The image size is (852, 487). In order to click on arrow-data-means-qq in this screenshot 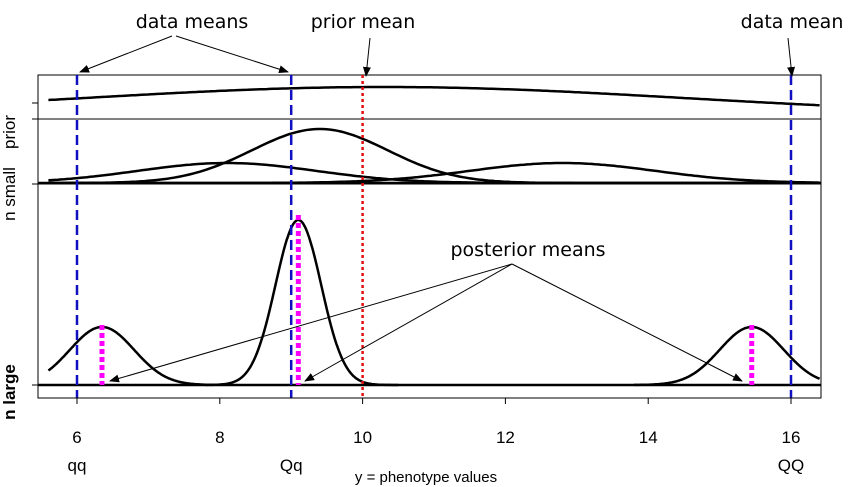, I will do `click(126, 54)`.